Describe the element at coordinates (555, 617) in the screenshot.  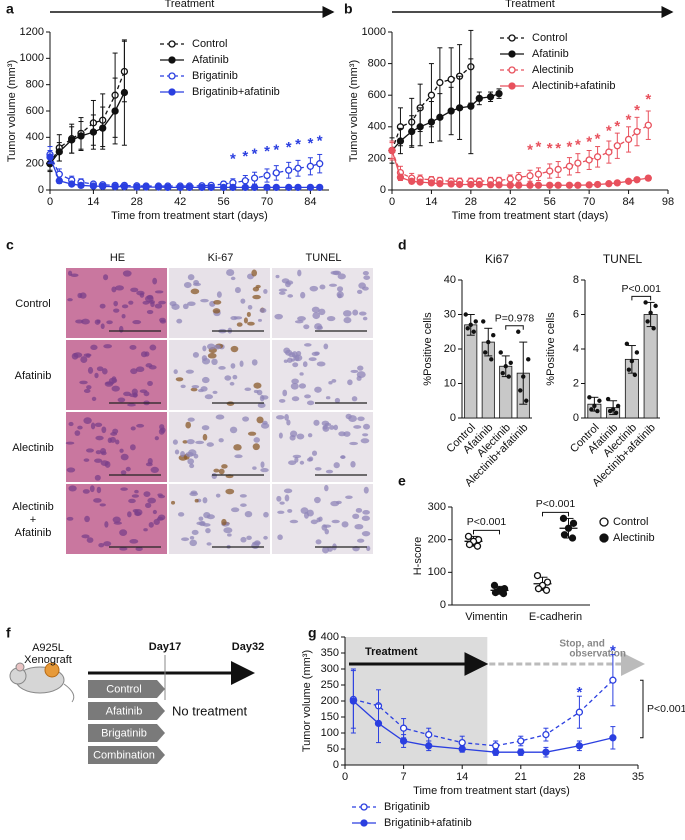
I see `x-tick-label: E-cadherin` at that location.